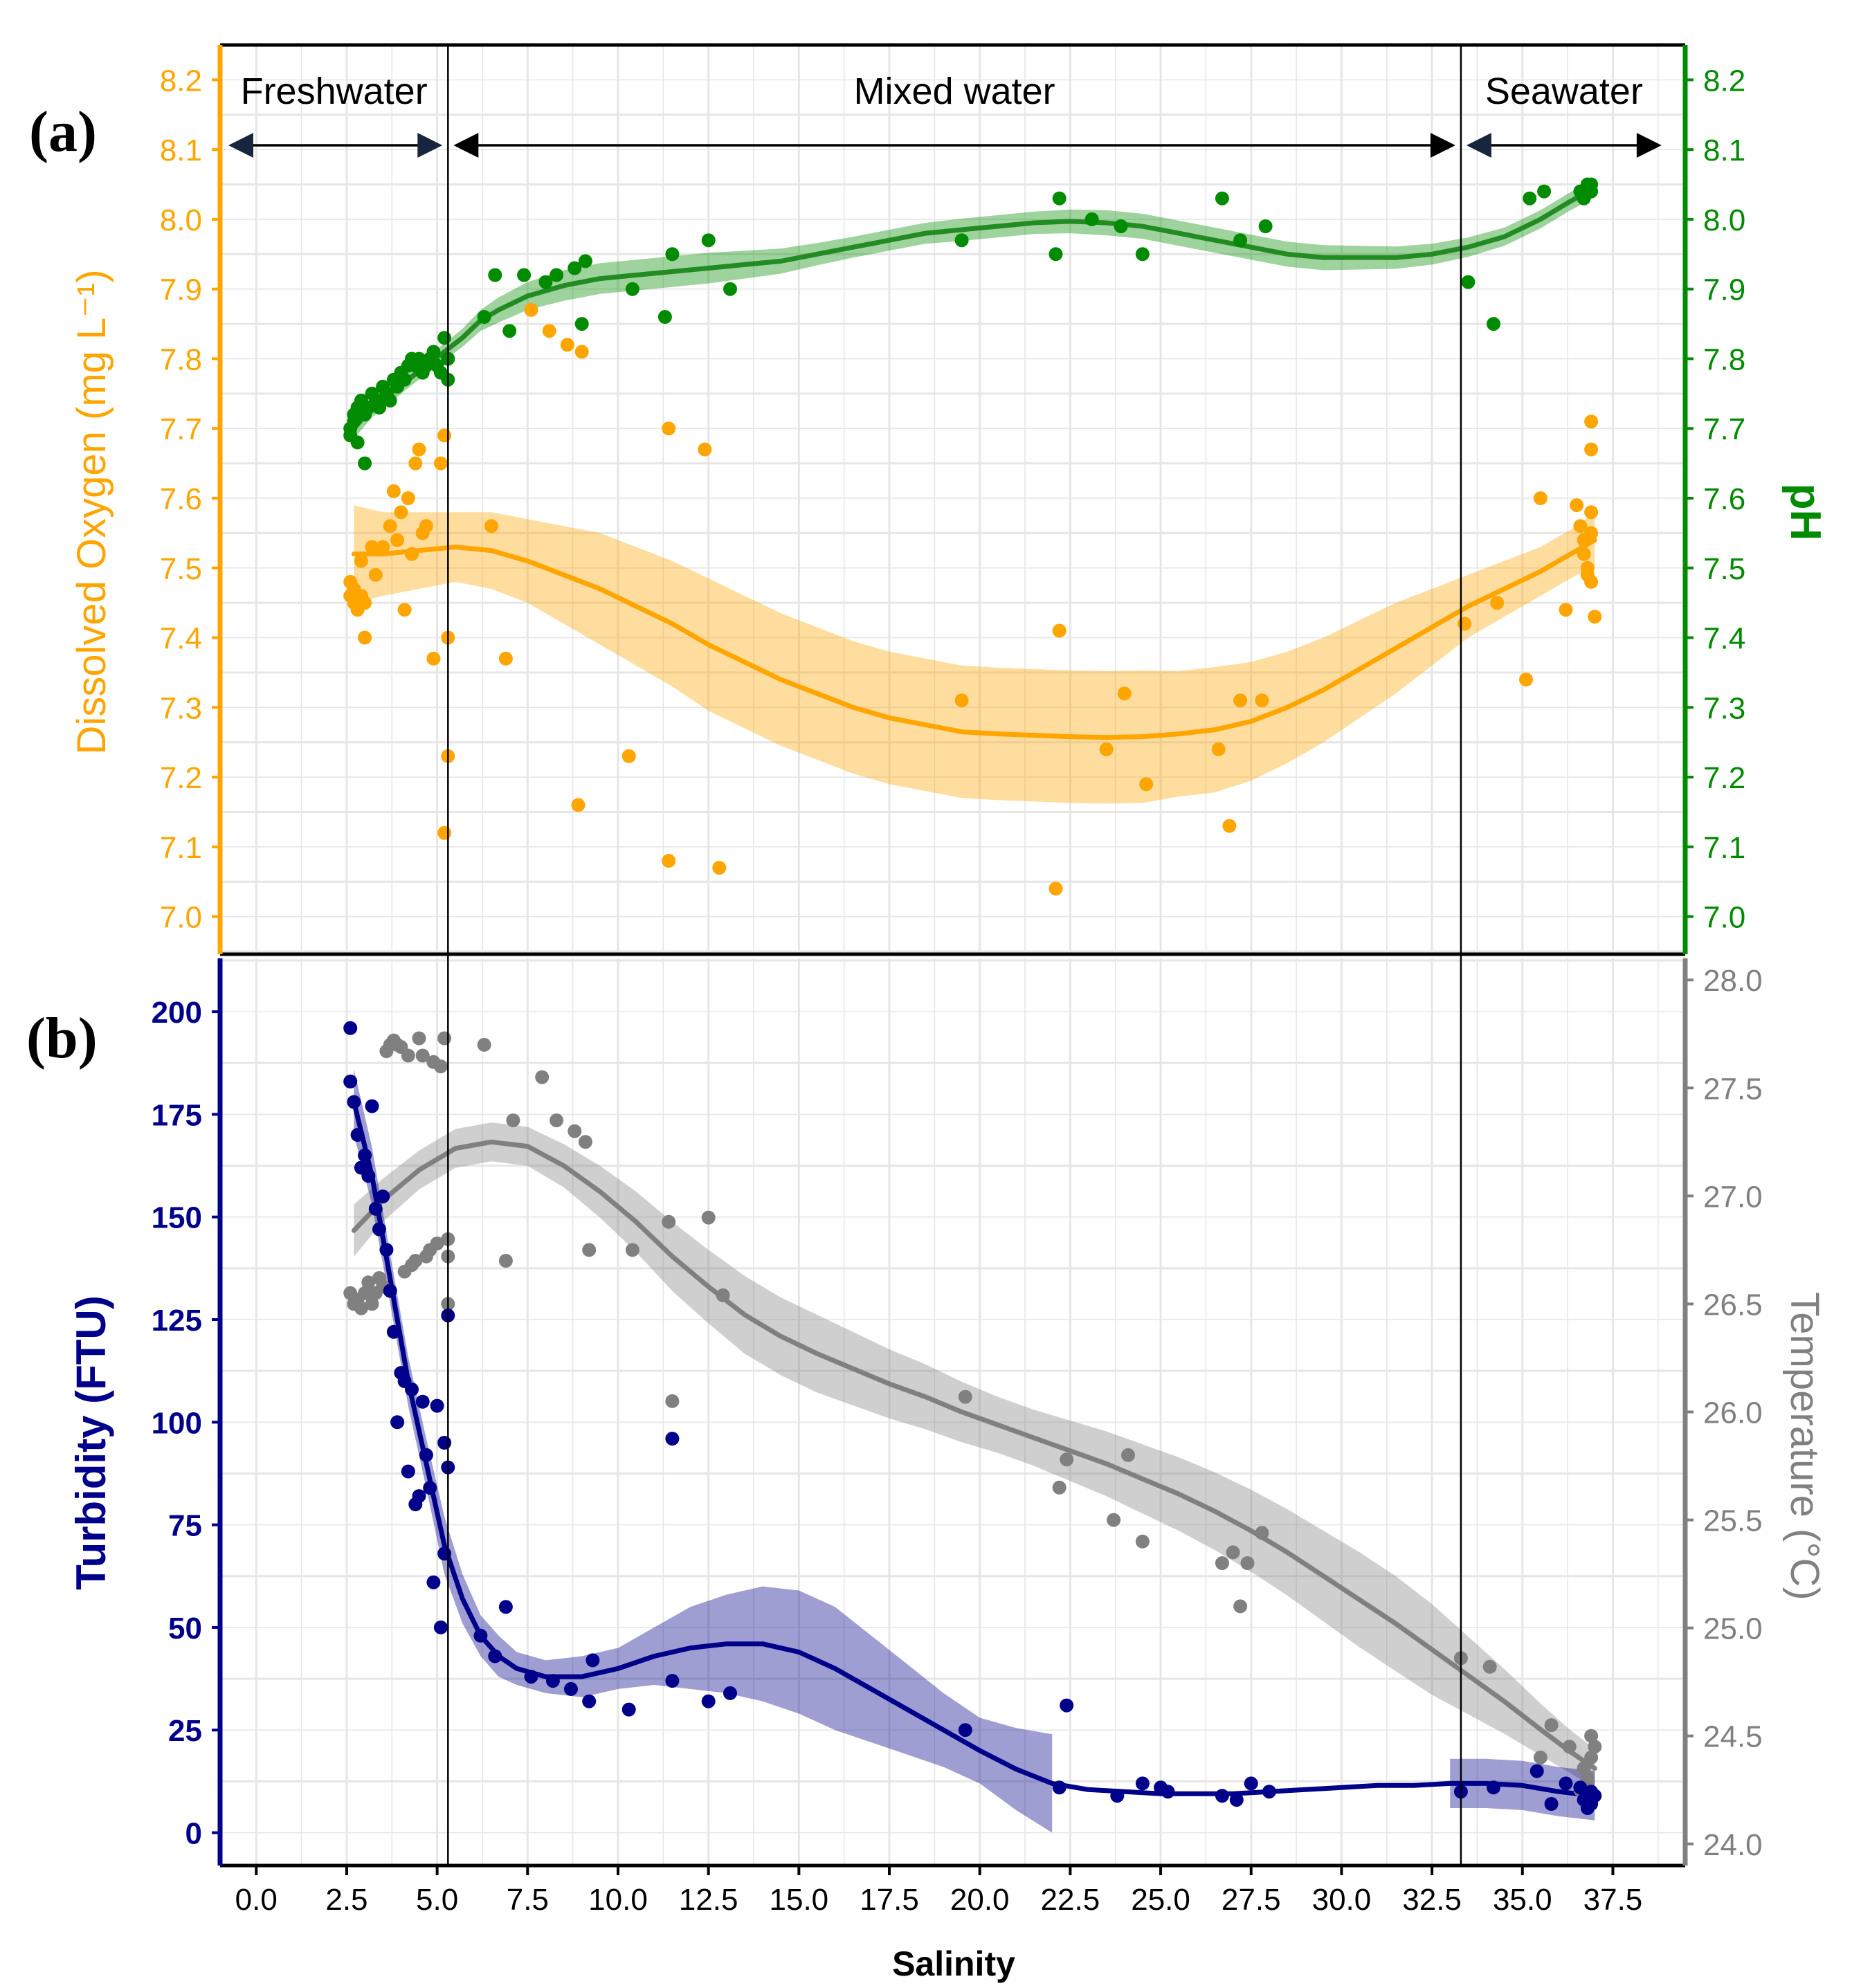 Image resolution: width=1861 pixels, height=1988 pixels. What do you see at coordinates (1733, 1845) in the screenshot?
I see `temperature-axis-tick-label: 24.0` at bounding box center [1733, 1845].